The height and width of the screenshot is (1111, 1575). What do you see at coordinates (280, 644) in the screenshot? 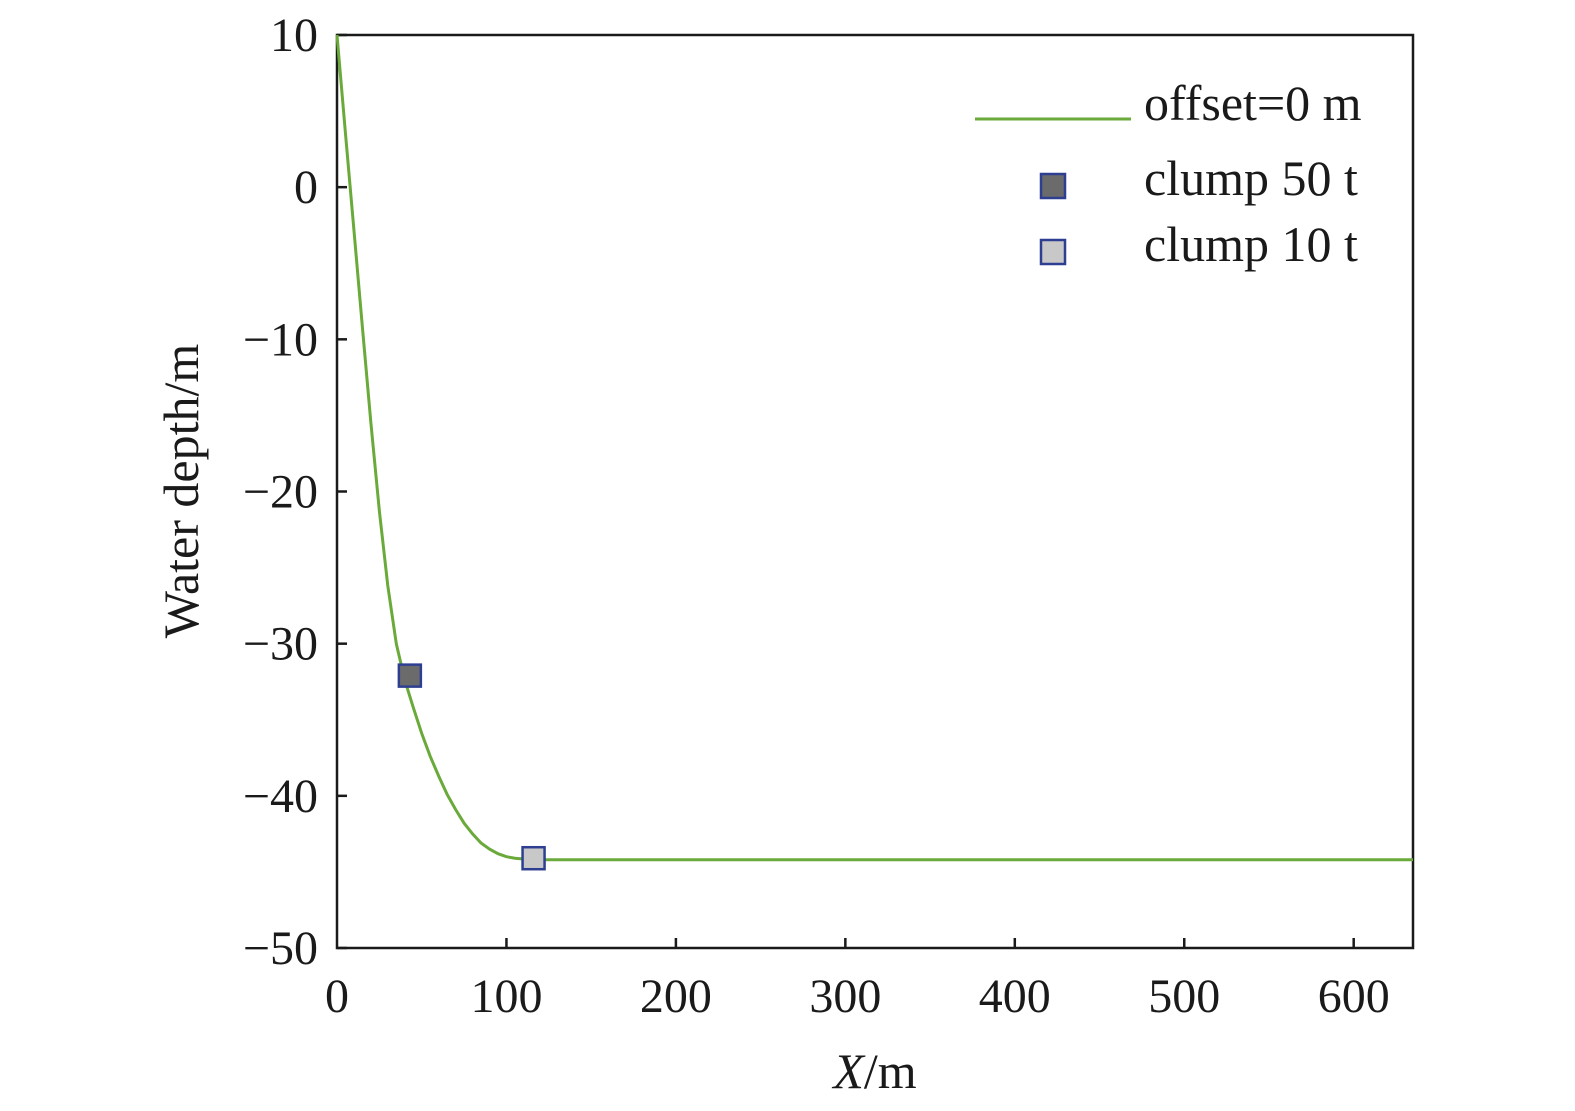
I see `y-tick-label: −30` at bounding box center [280, 644].